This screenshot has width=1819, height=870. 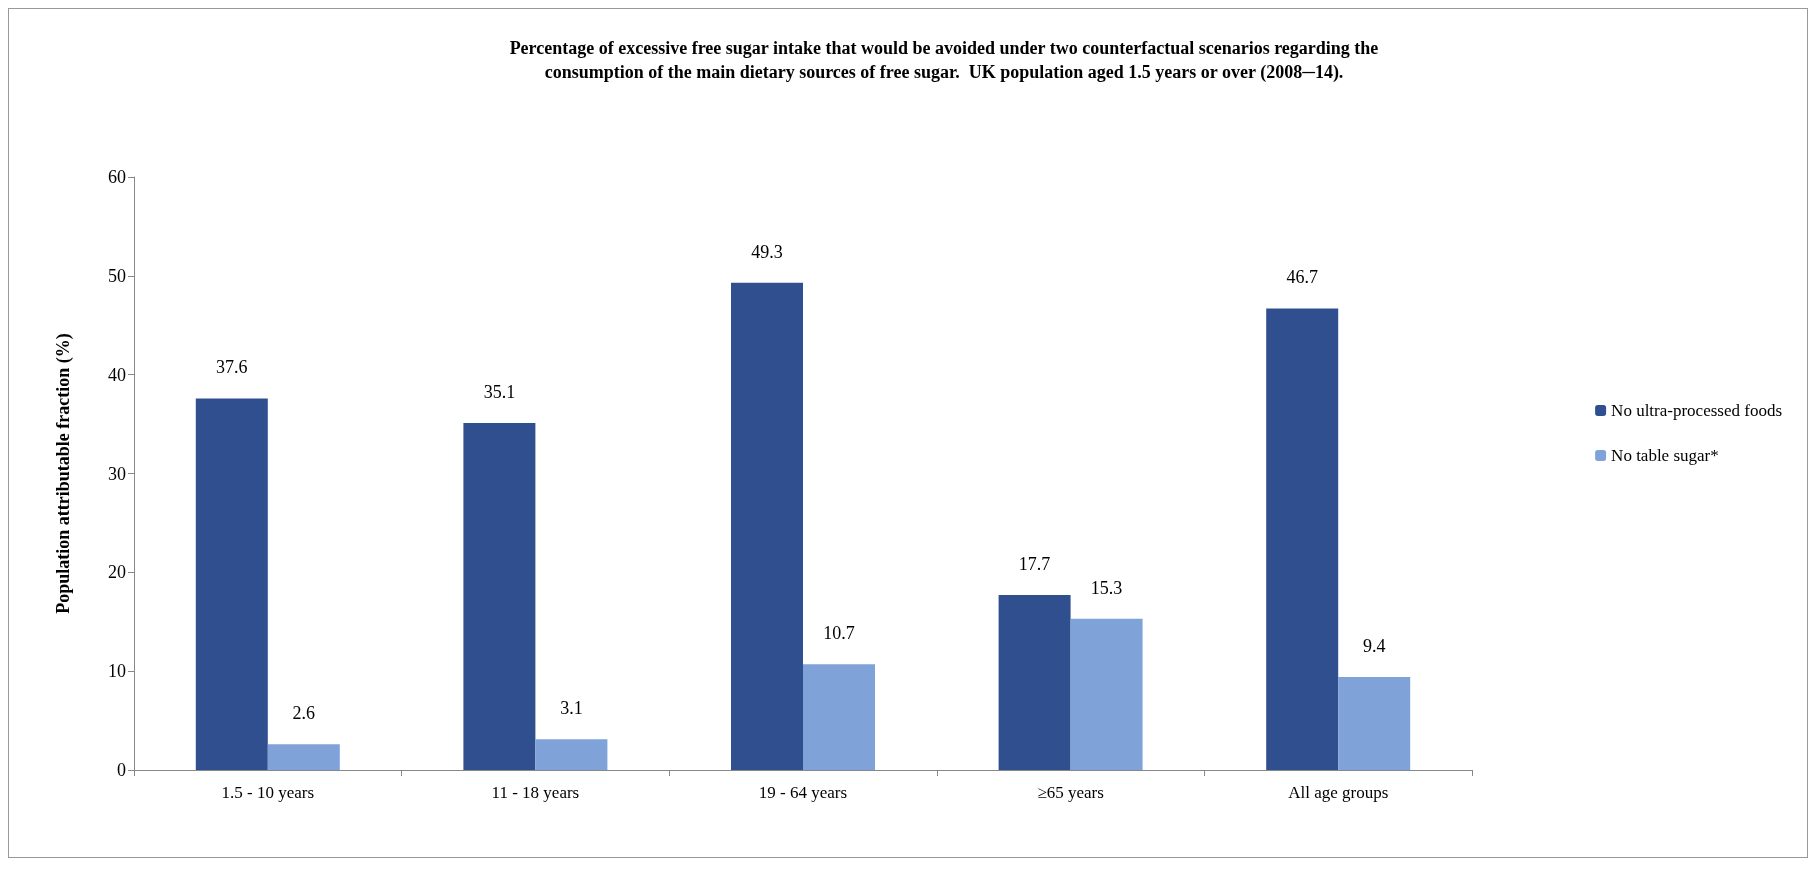 I want to click on data-label: 35.1, so click(x=499, y=392).